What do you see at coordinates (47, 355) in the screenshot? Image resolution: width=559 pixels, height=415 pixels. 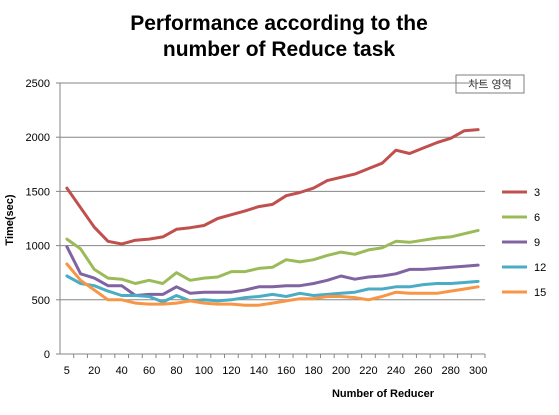 I see `y-tick-label: 0` at bounding box center [47, 355].